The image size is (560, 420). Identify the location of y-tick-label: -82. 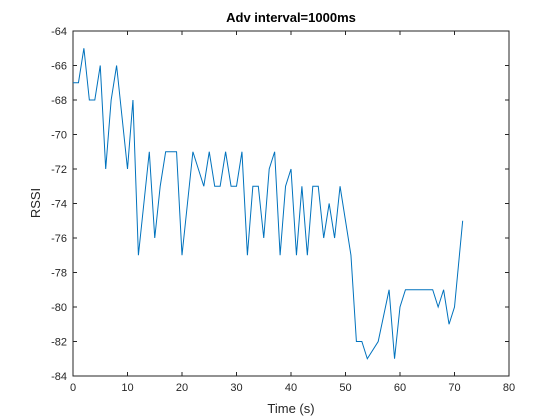
(59, 343).